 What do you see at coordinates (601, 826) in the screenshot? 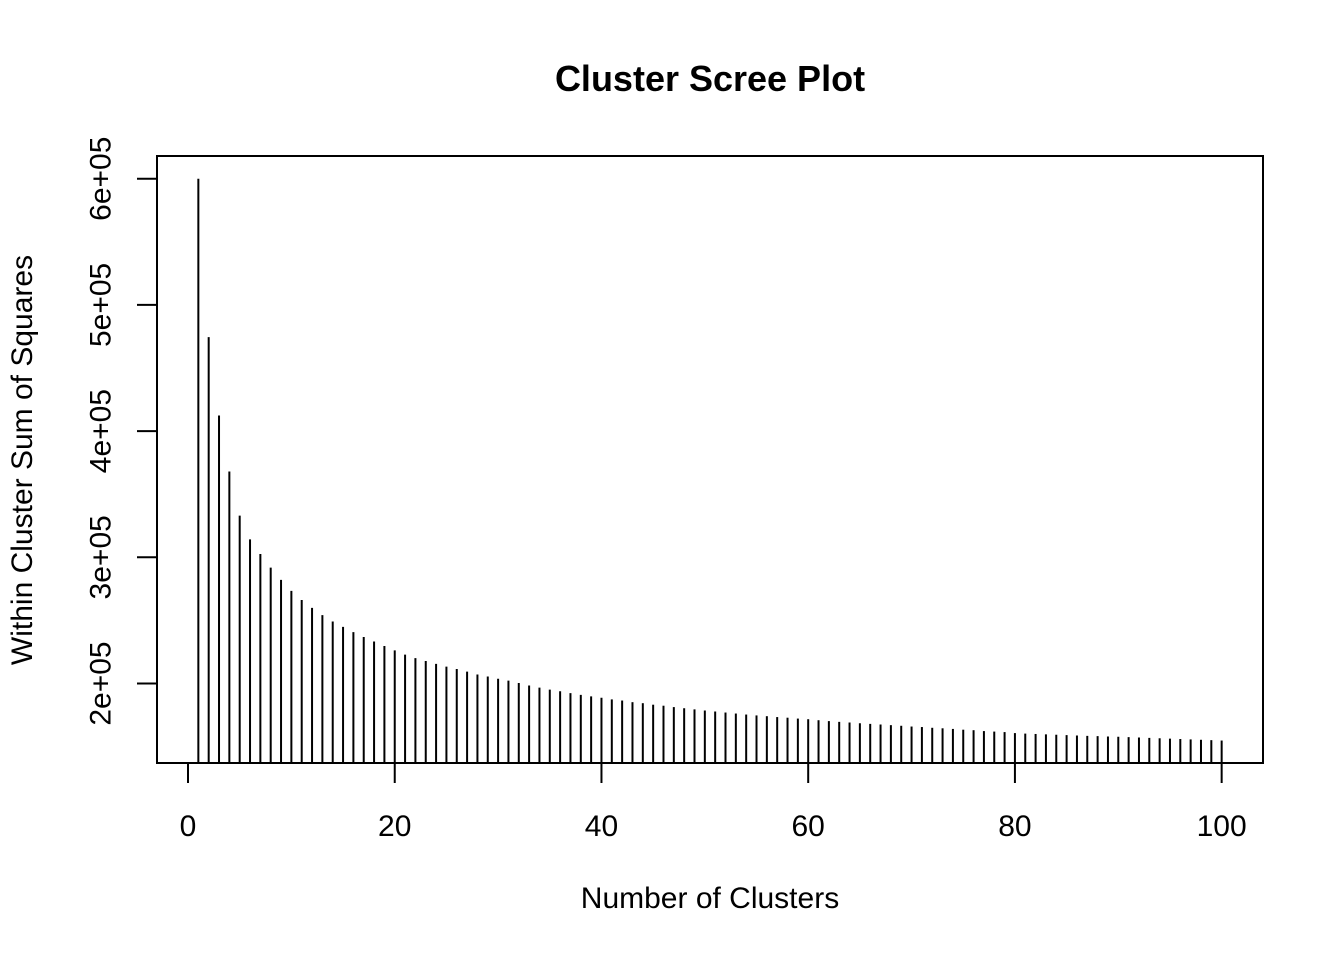
I see `x-tick-label: 40` at bounding box center [601, 826].